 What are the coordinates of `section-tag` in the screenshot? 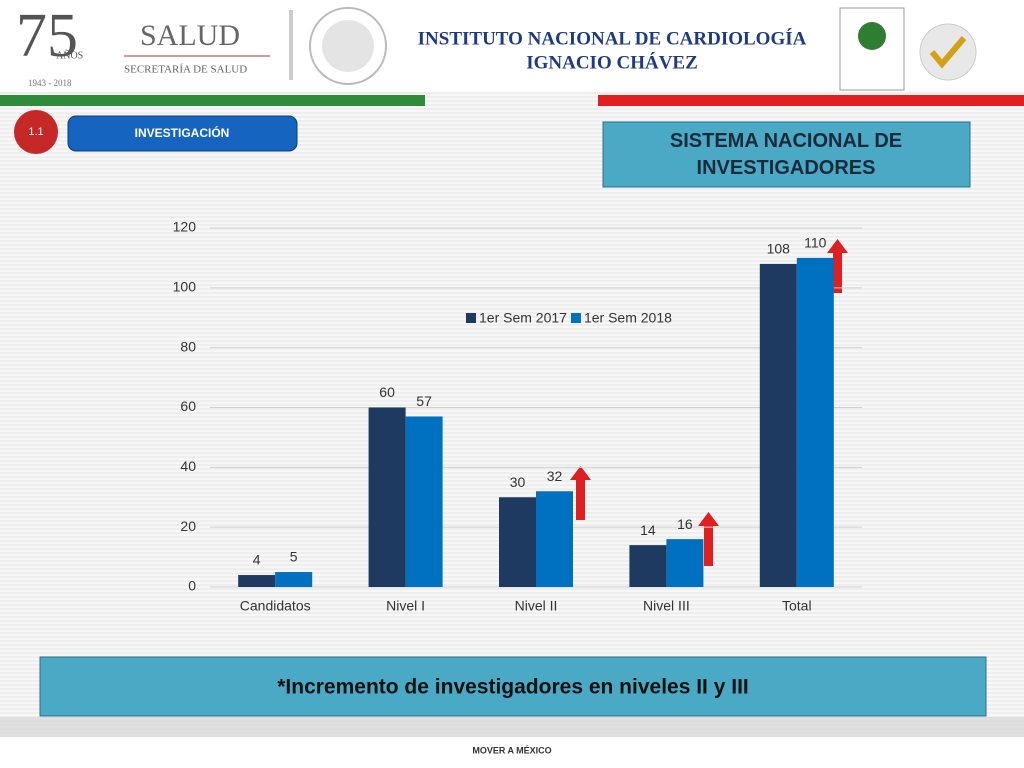 It's located at (182, 133).